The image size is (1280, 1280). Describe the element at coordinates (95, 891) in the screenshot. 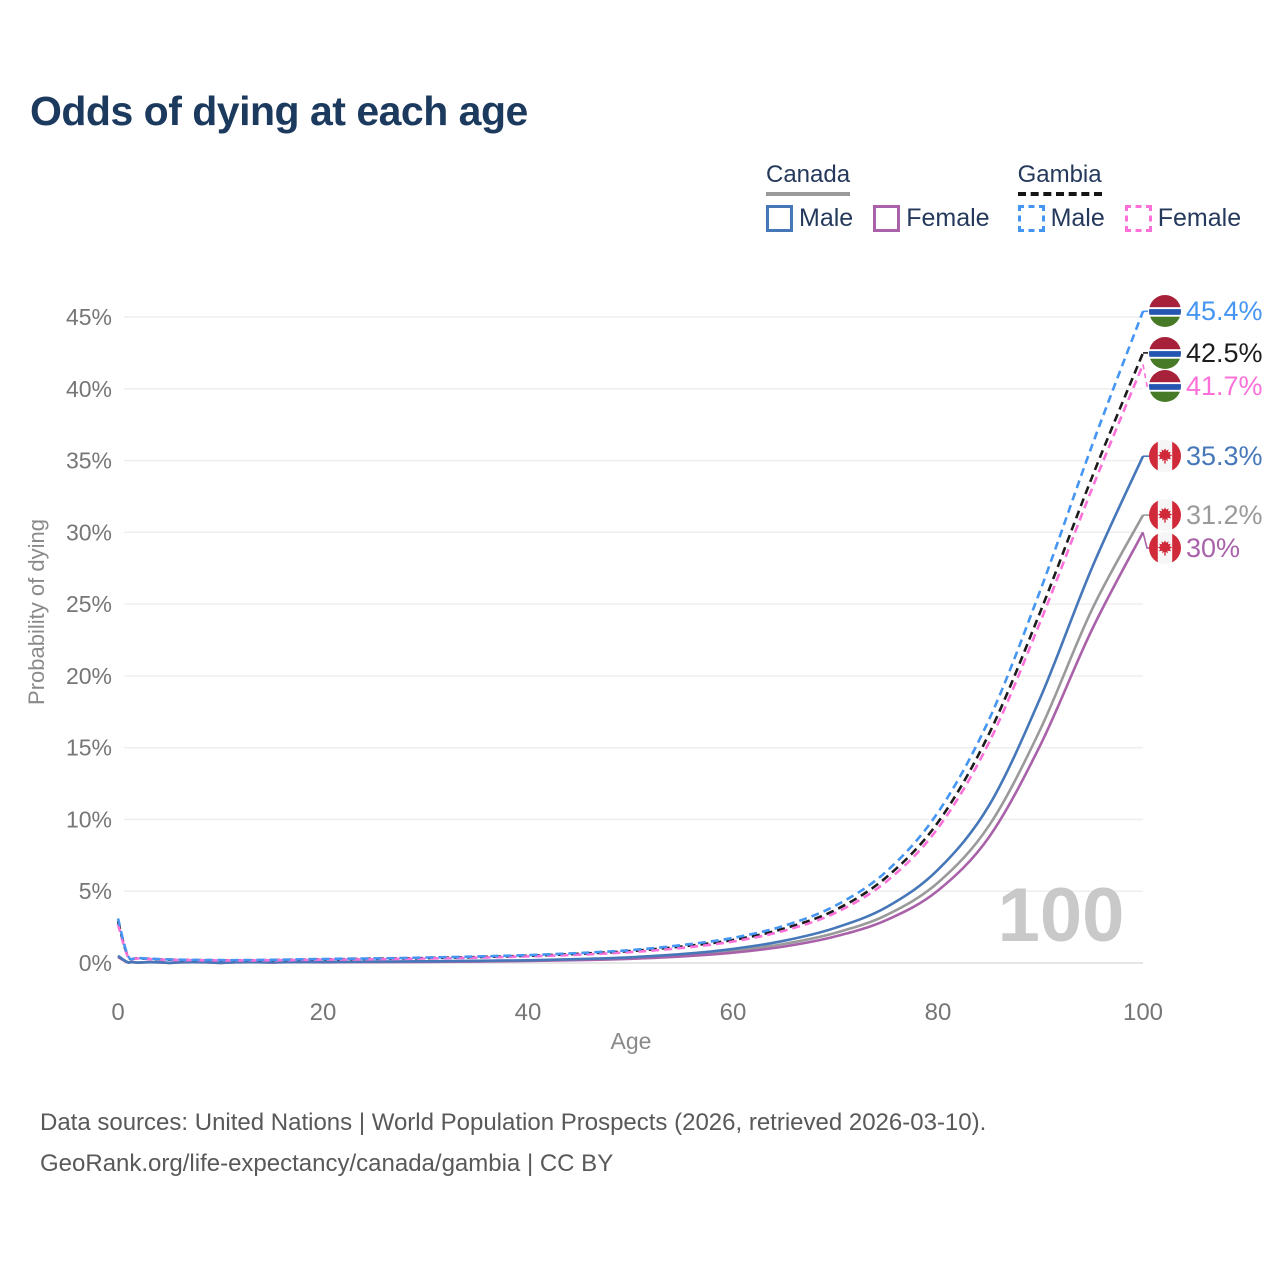

I see `y-tick-label: 5%` at that location.